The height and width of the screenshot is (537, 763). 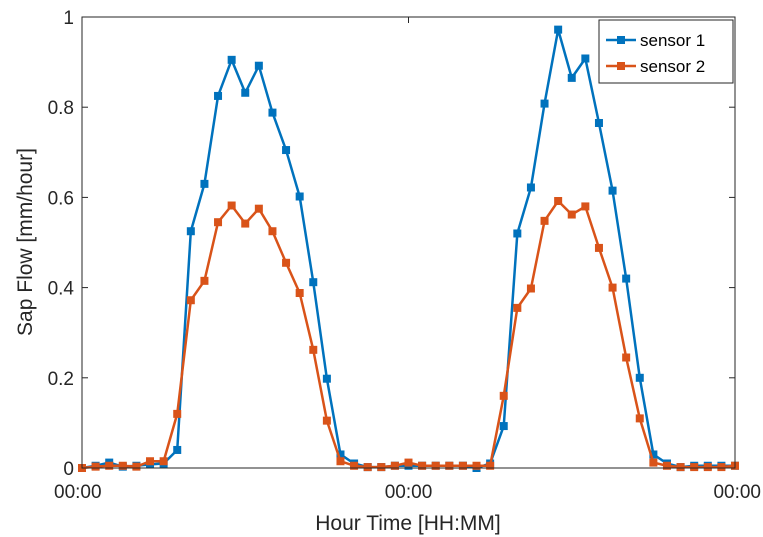 I want to click on y-tick-label: 0.2, so click(x=61, y=379).